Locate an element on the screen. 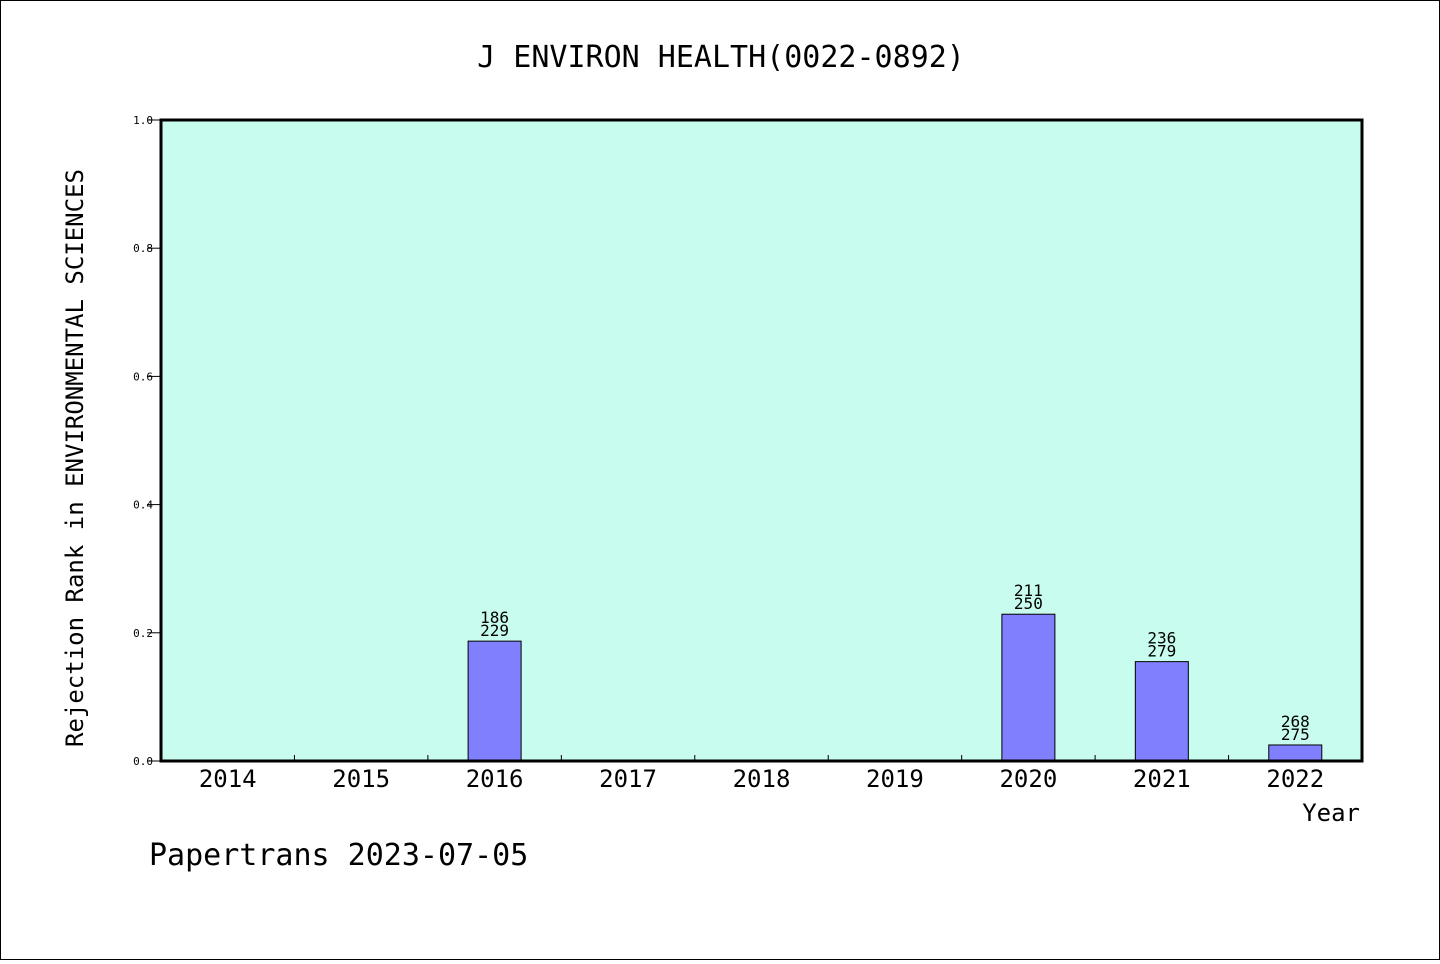 This screenshot has height=964, width=1440. chart-title: J ENVIRON HEALTH(0022-0892) is located at coordinates (721, 57).